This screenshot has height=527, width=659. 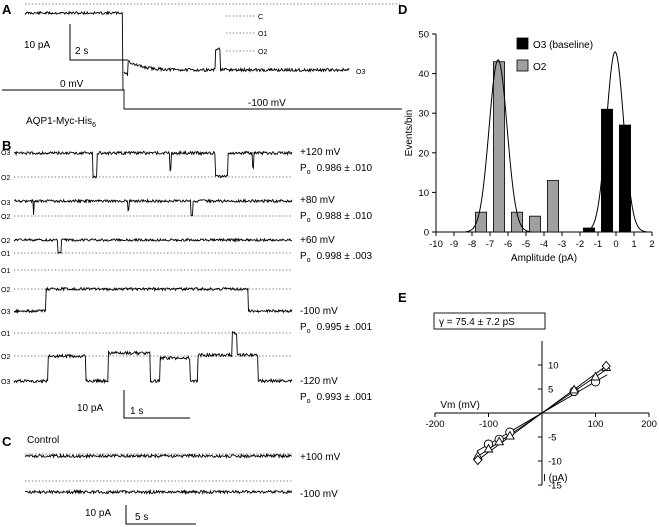 I want to click on hist-x-tick-label: 2, so click(x=651, y=244).